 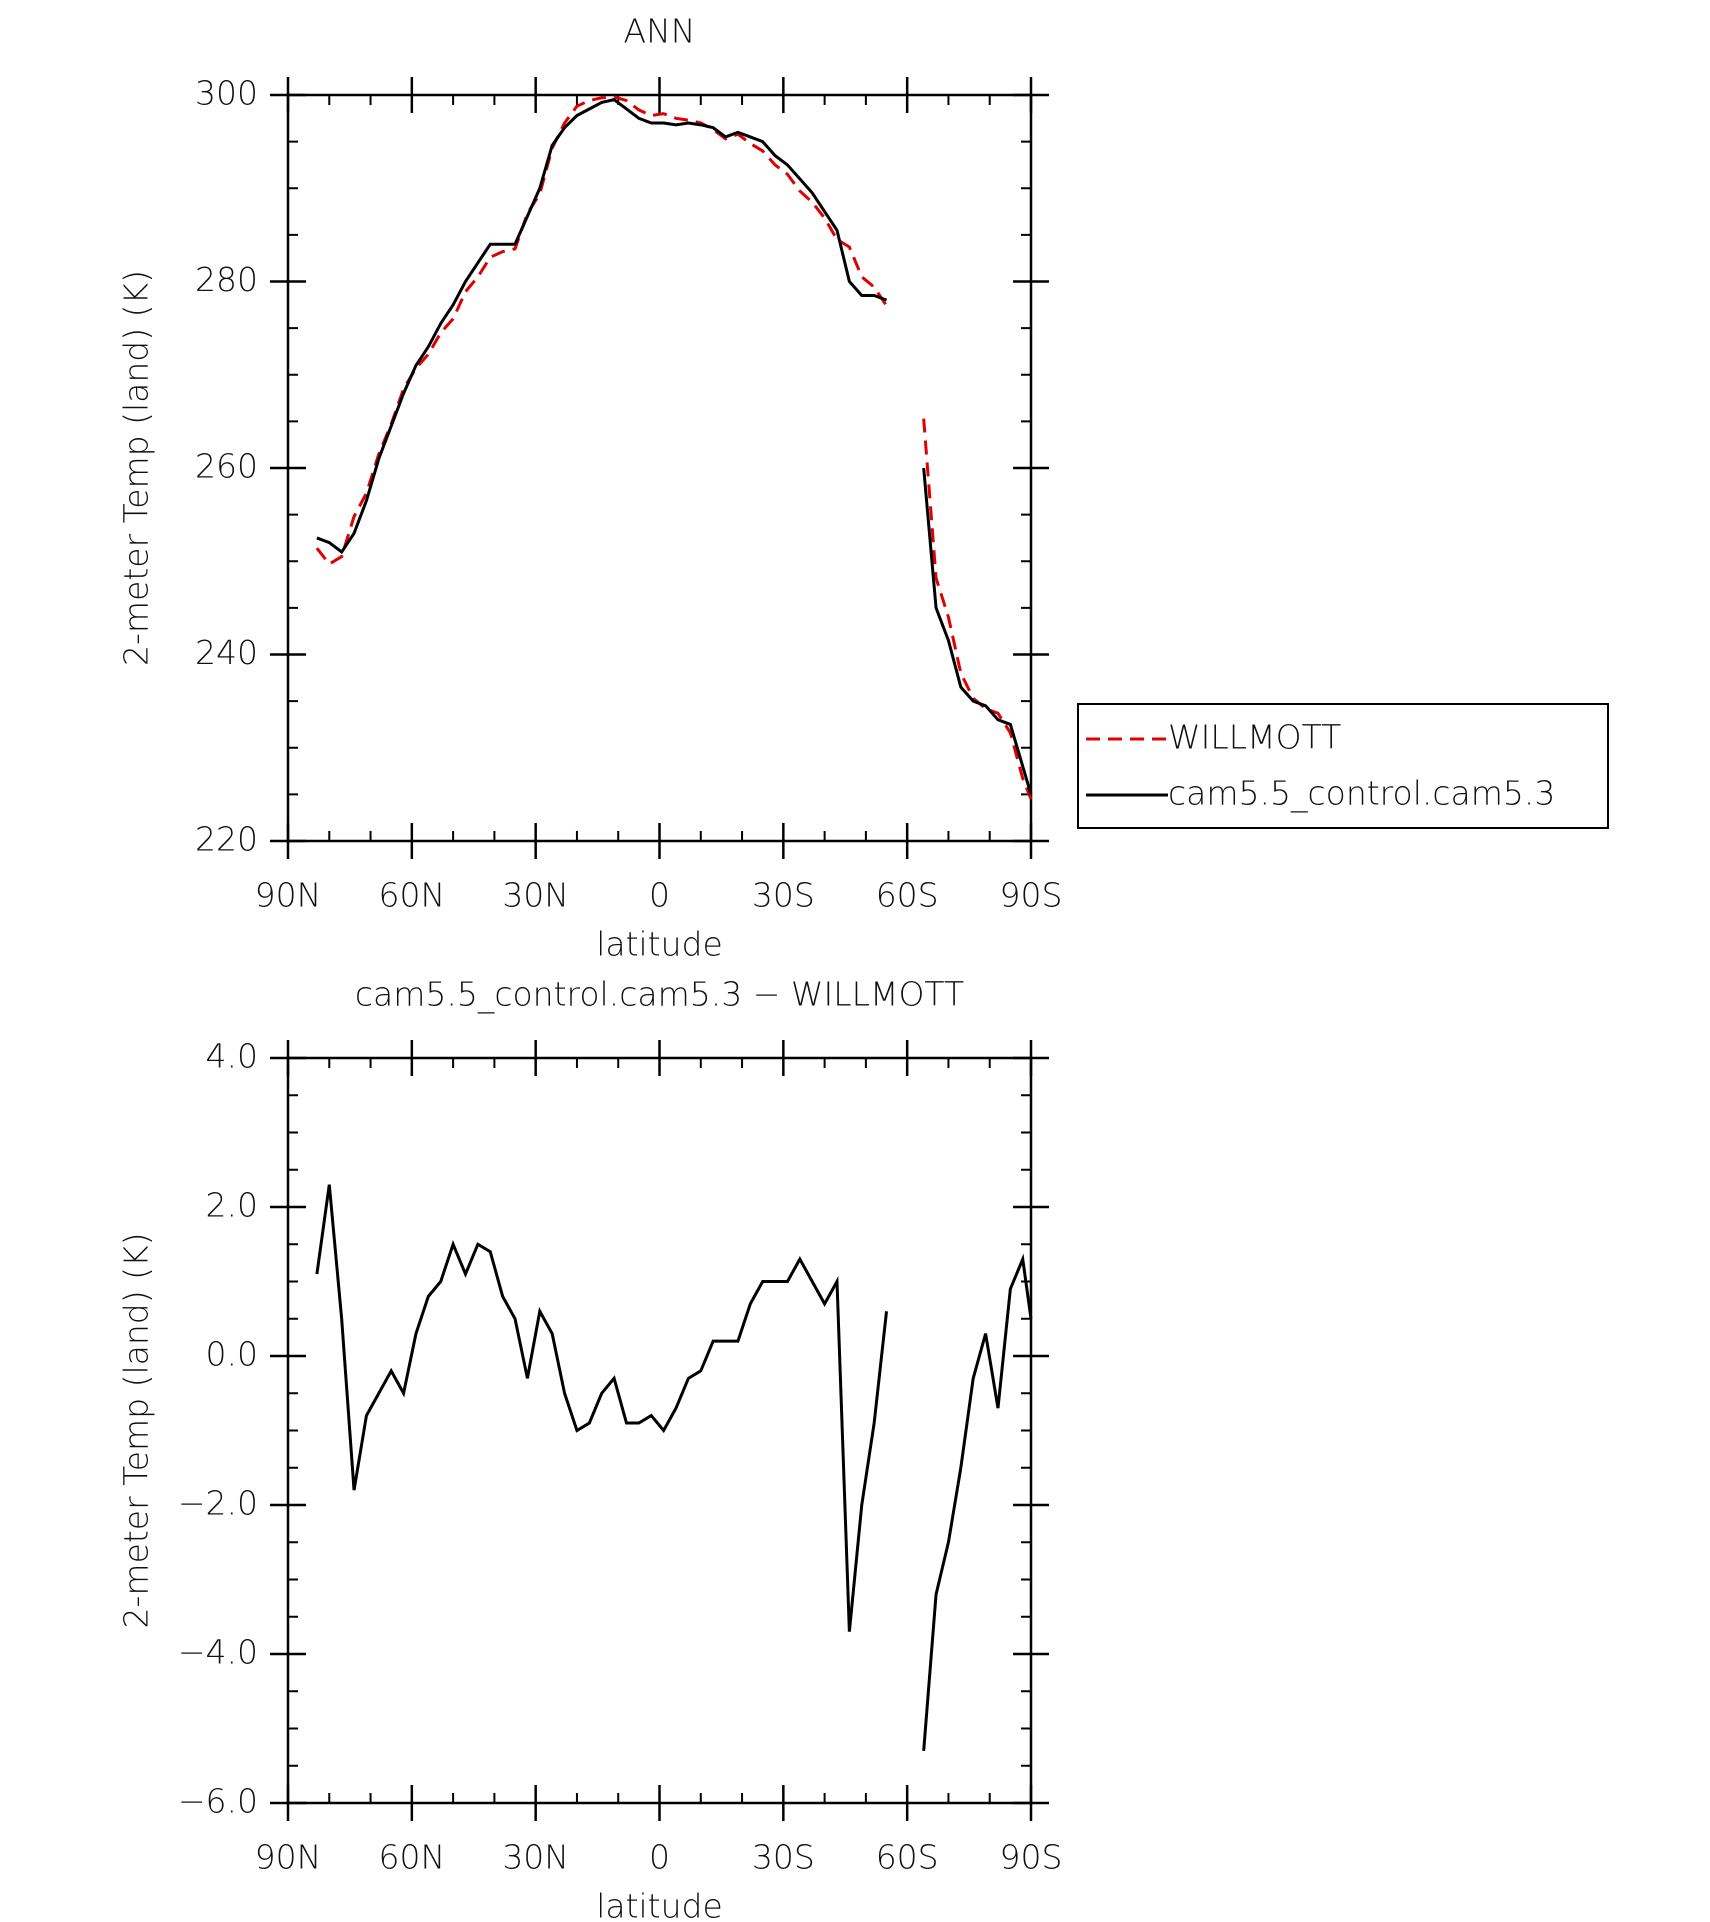 I want to click on y-tick-label: 240, so click(x=226, y=652).